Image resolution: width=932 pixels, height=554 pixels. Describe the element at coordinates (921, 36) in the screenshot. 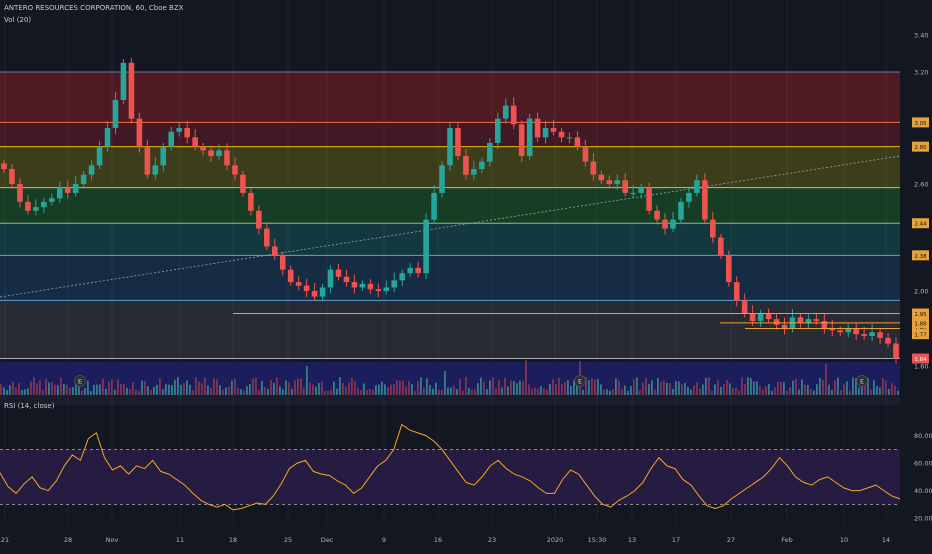

I see `price-tick-label: 3.40` at that location.